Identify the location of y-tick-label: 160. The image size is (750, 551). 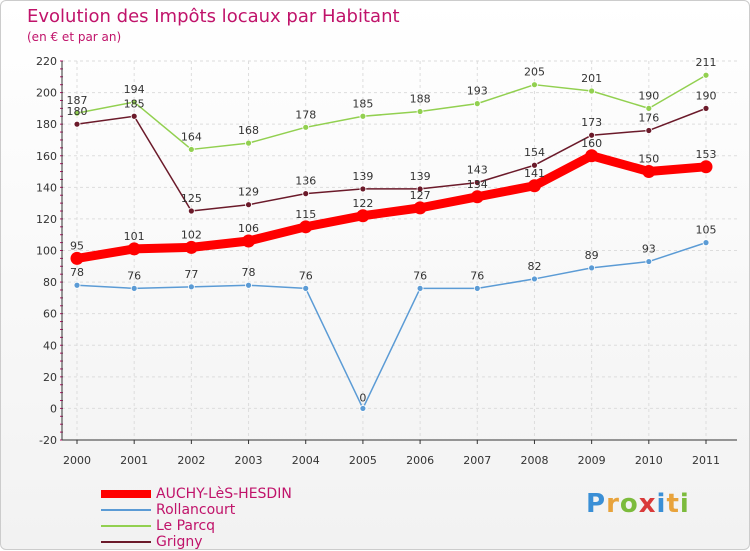
(46, 156).